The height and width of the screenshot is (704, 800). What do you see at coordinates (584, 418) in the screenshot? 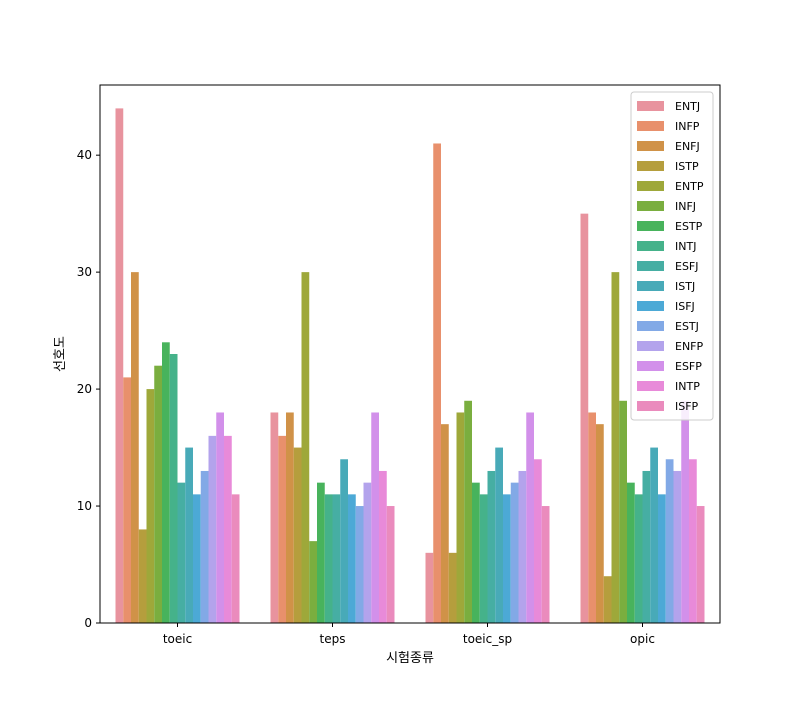
I see `bar-entj-opic` at bounding box center [584, 418].